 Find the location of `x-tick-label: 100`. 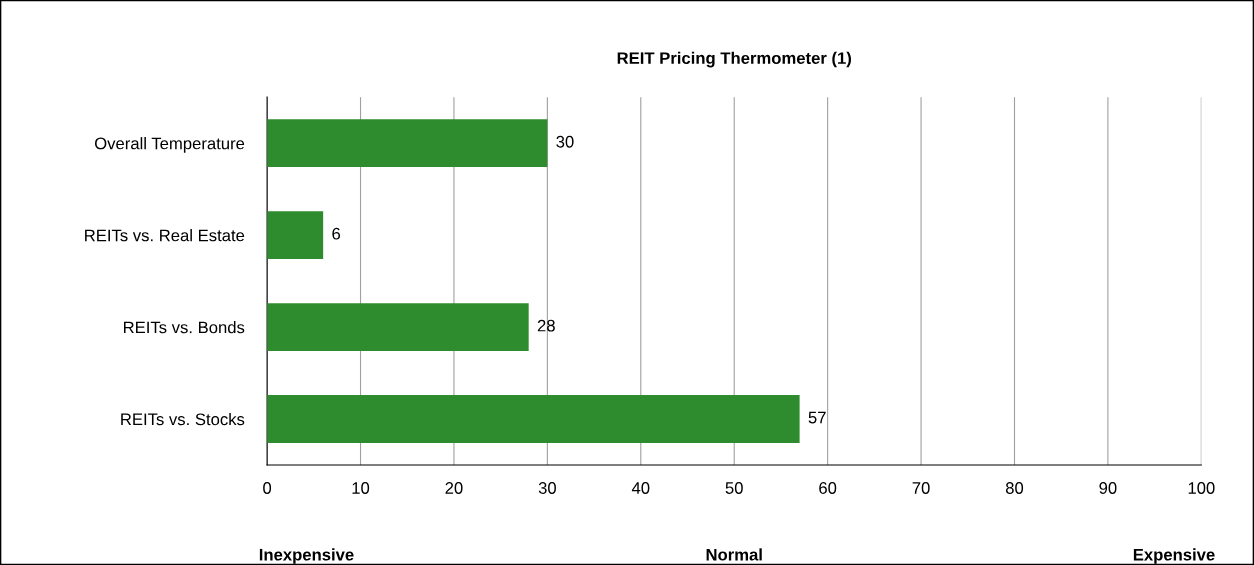

x-tick-label: 100 is located at coordinates (1201, 488).